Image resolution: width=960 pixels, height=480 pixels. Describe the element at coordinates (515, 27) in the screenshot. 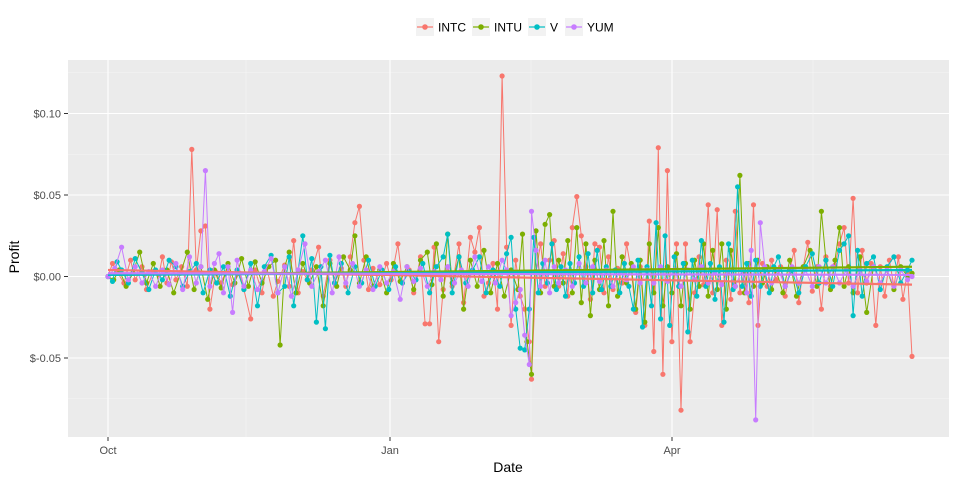

I see `legend: INTC INTU V YUM` at that location.